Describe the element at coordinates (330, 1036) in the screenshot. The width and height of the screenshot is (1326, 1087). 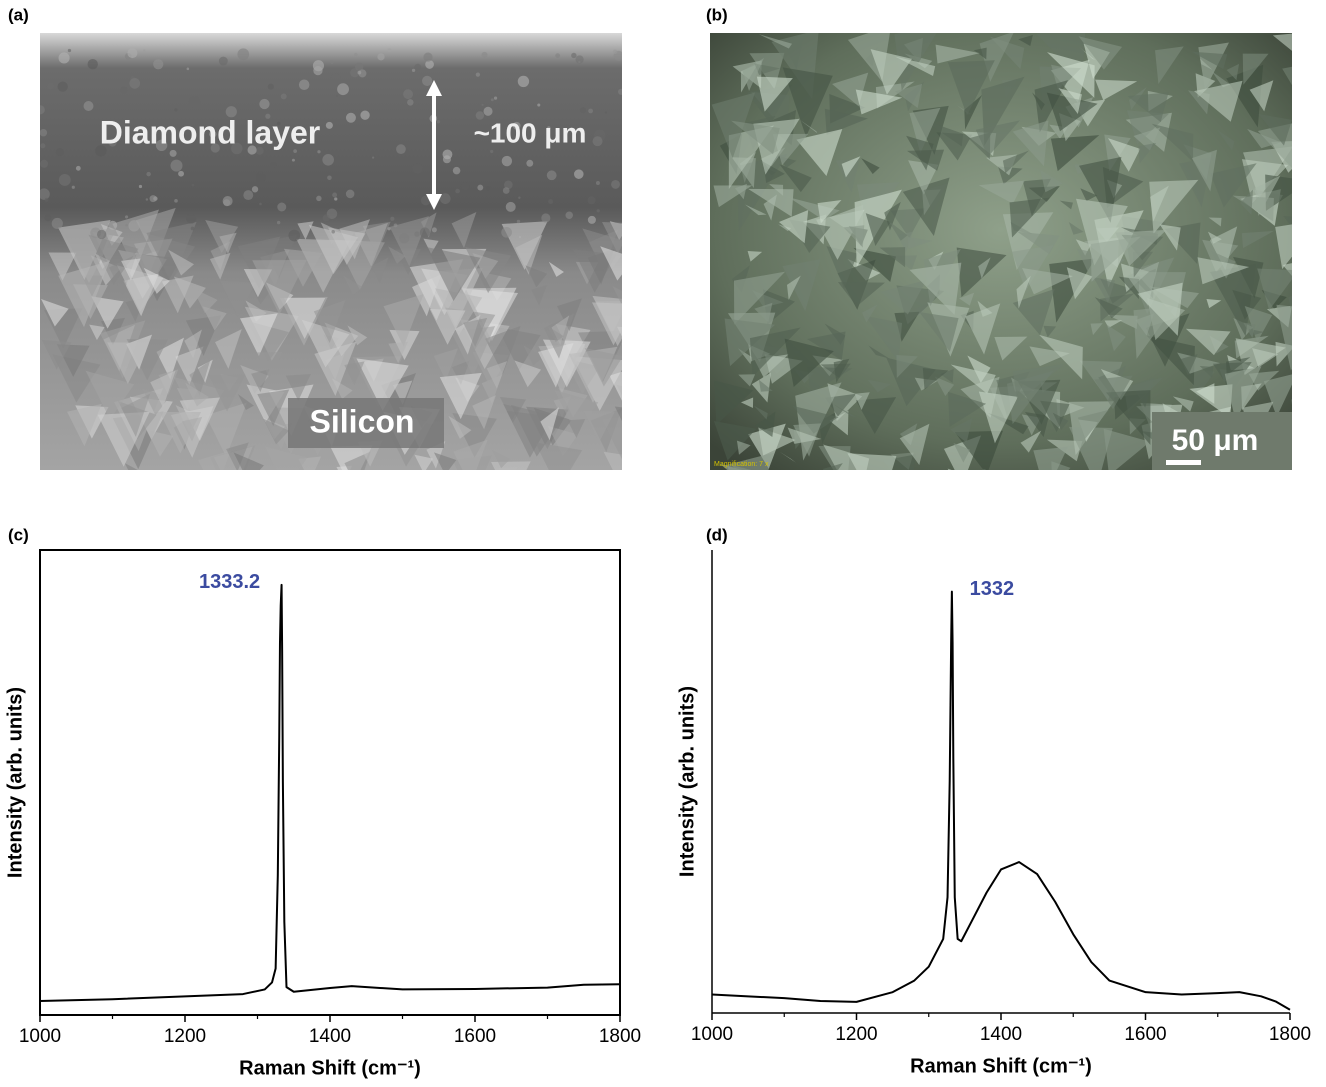
I see `x-tick-label: 1400` at that location.